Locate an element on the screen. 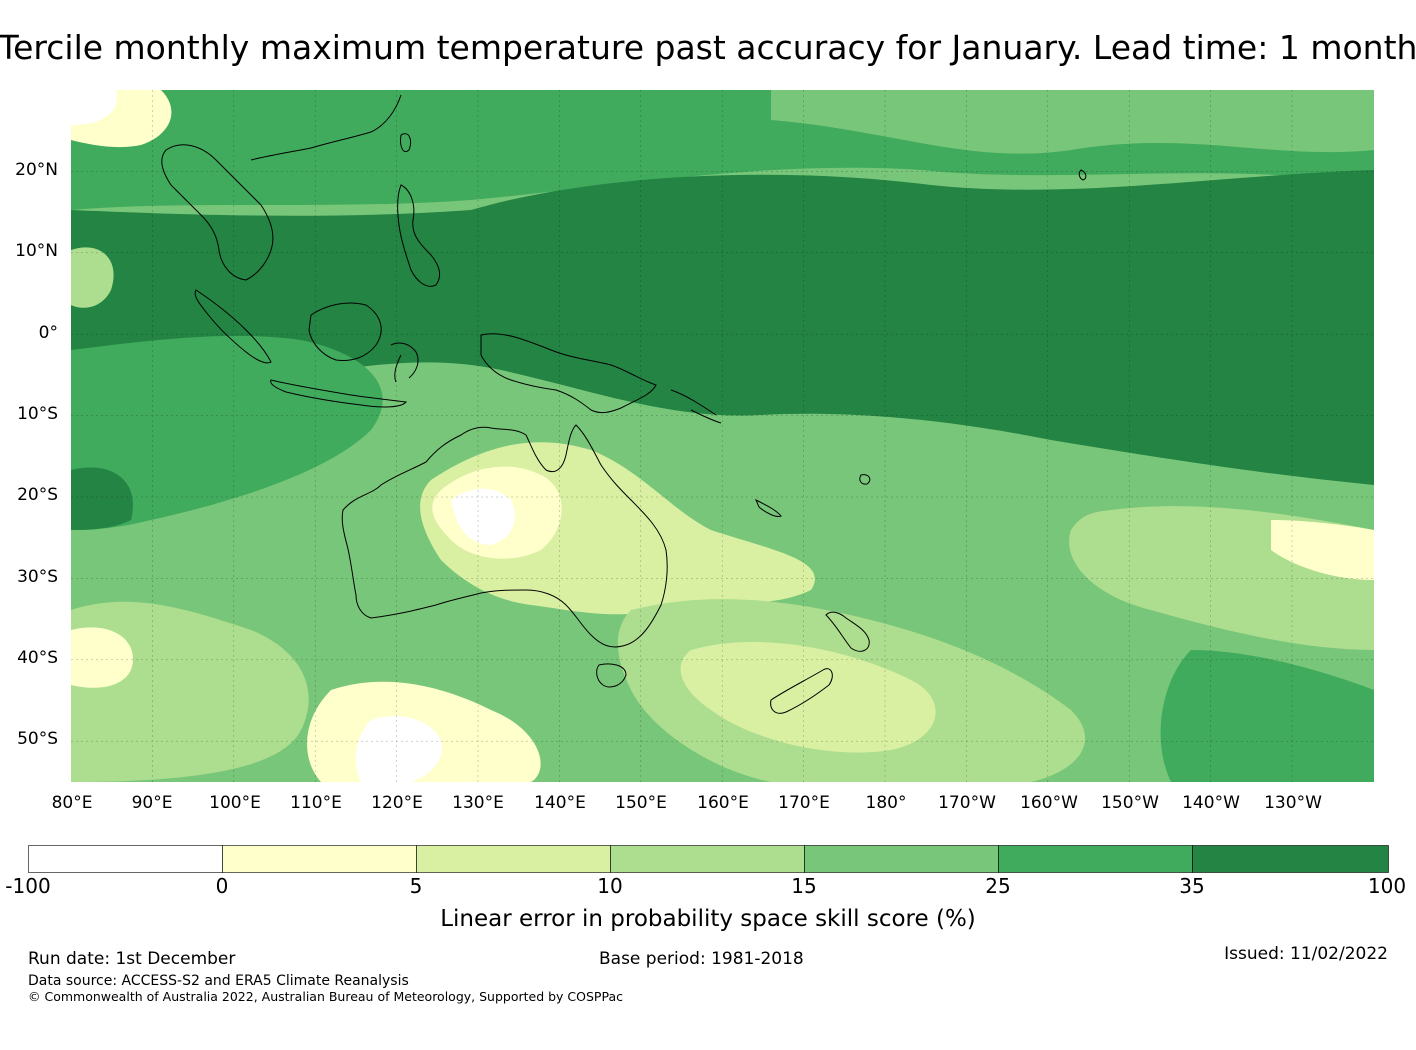 This screenshot has width=1416, height=1050. lat-label: 10°N is located at coordinates (36, 251).